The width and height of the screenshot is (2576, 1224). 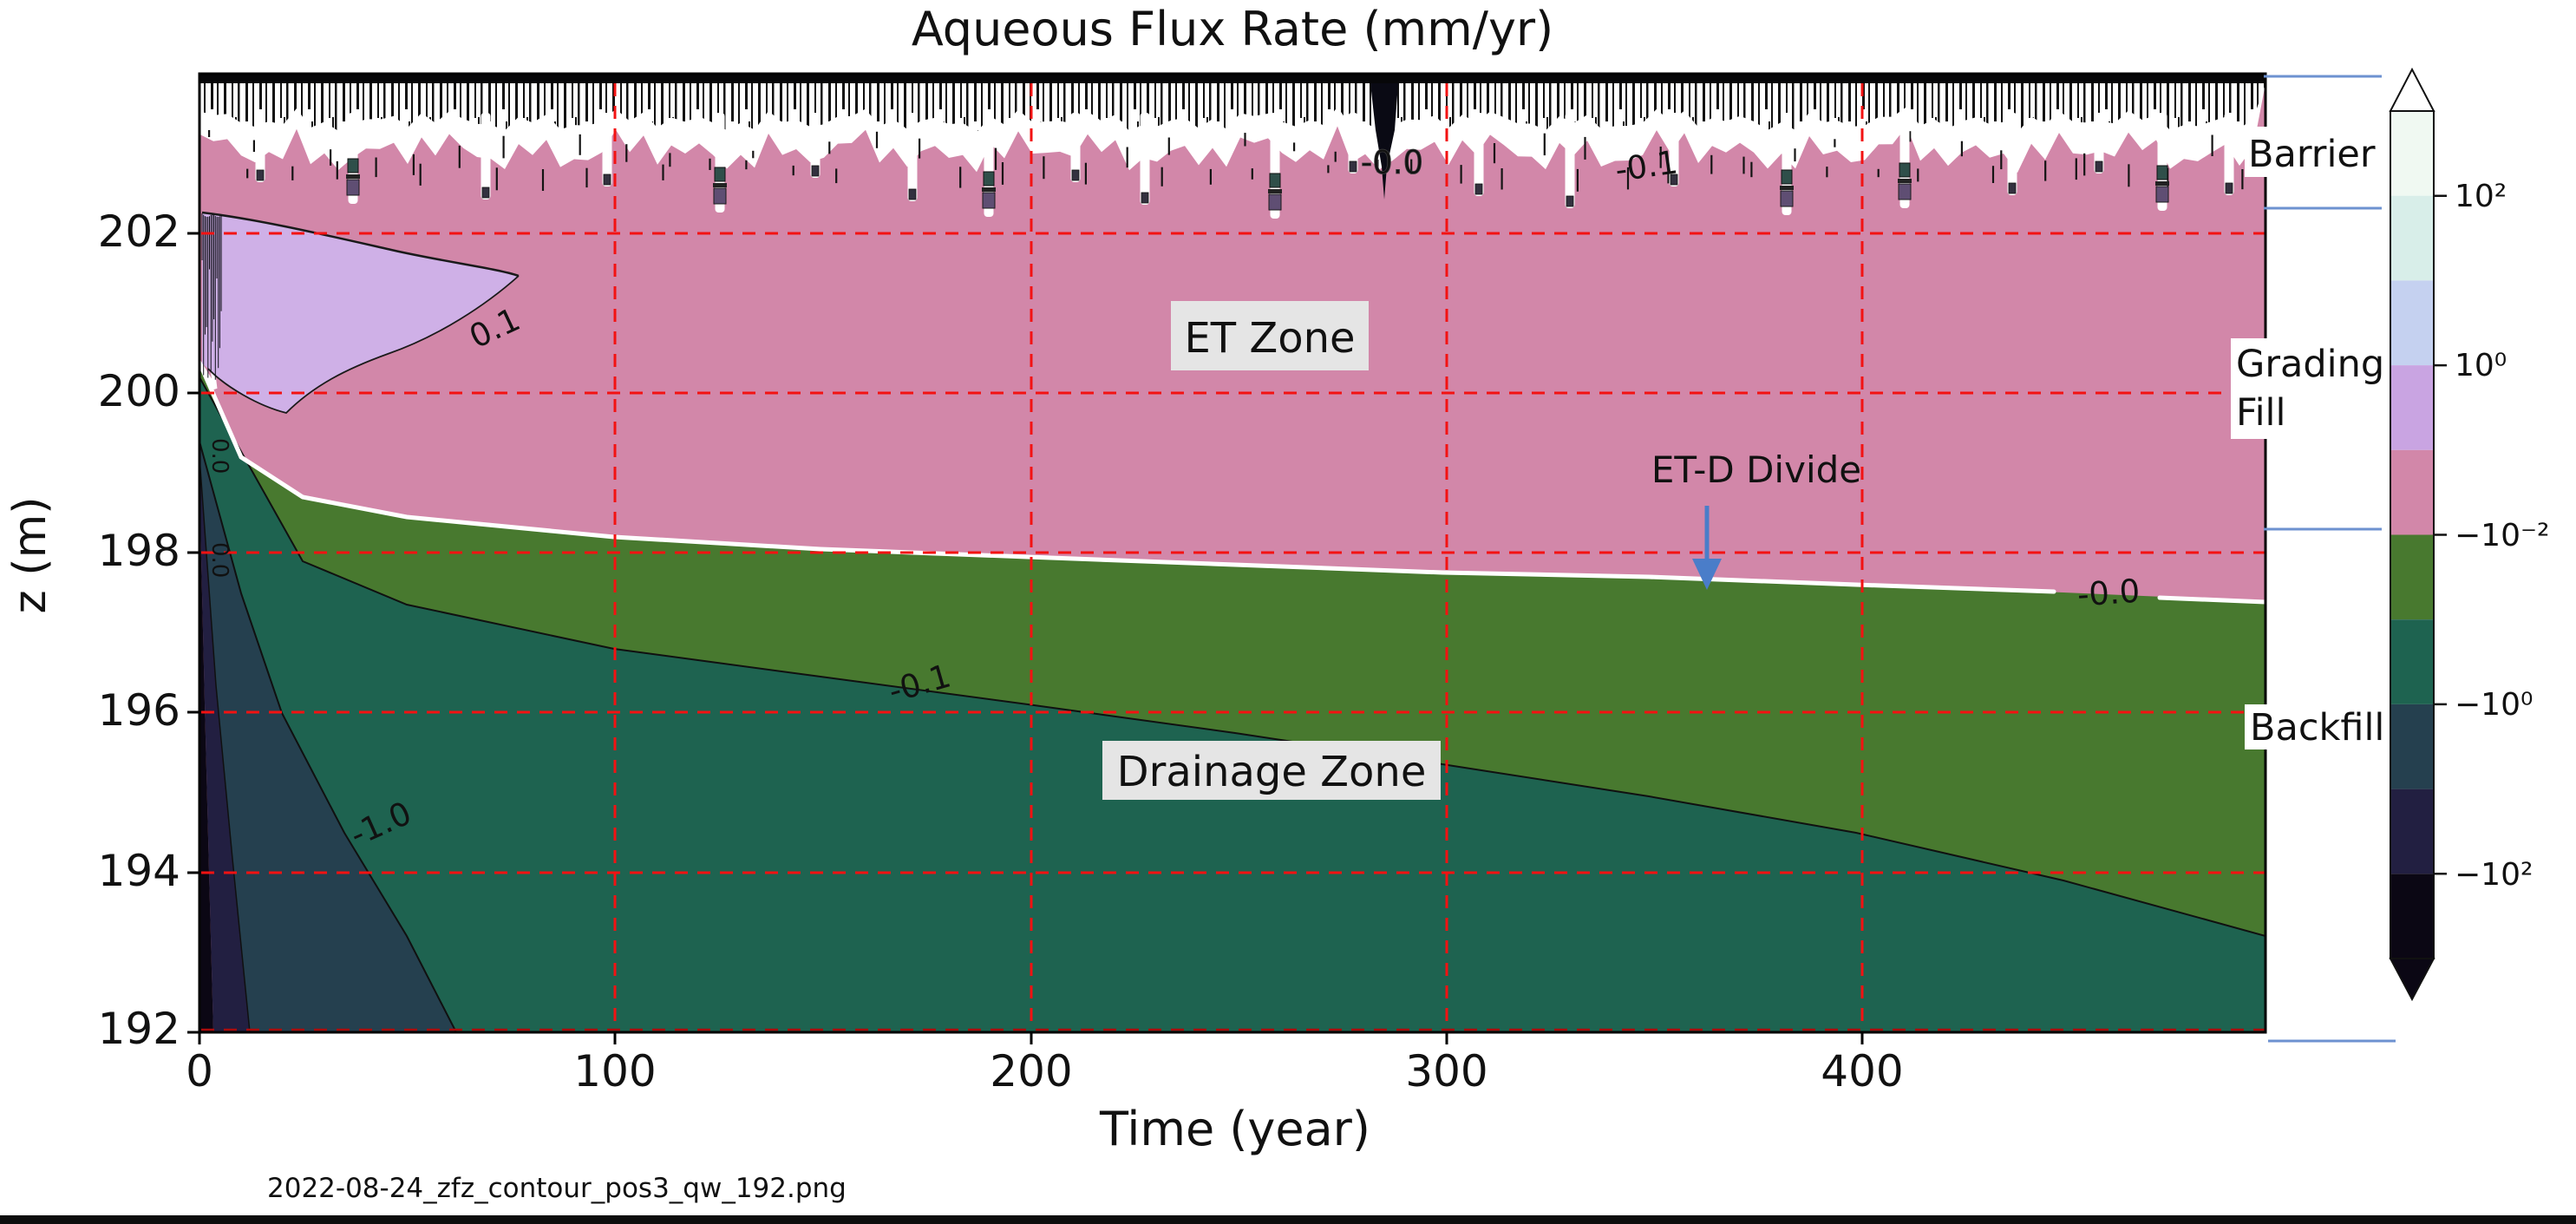 What do you see at coordinates (139, 391) in the screenshot?
I see `y-tick-200: 200` at bounding box center [139, 391].